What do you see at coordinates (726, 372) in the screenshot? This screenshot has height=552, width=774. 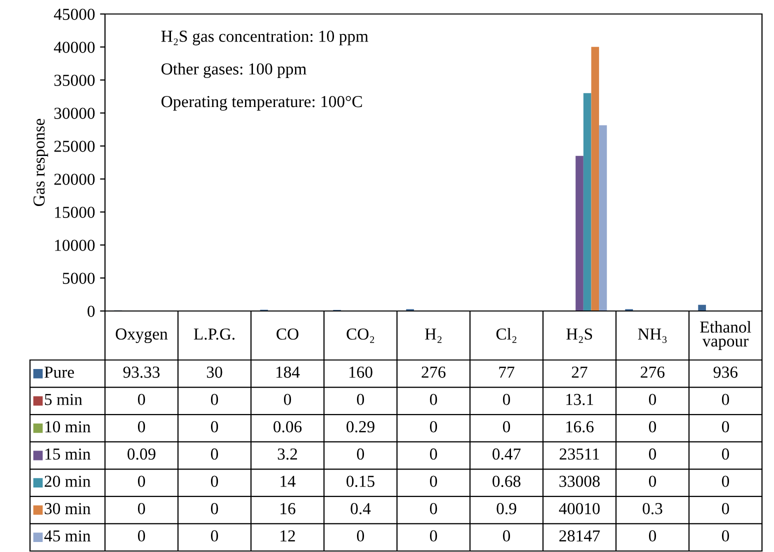 I see `data-label: 936` at bounding box center [726, 372].